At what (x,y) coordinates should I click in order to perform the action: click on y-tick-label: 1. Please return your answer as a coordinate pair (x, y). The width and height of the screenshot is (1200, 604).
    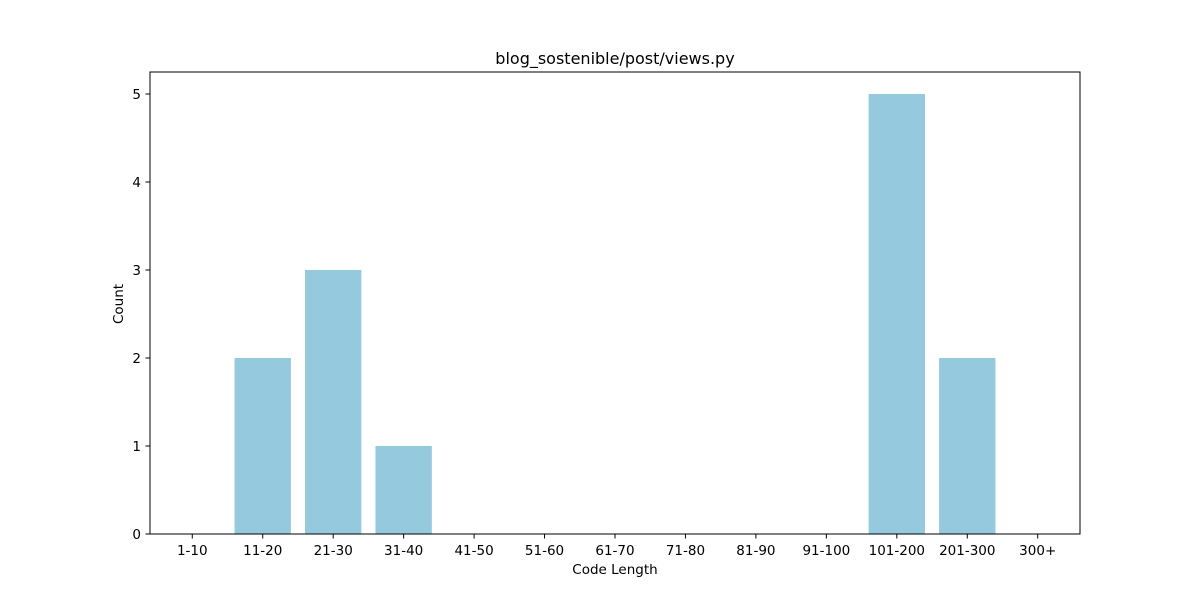
    Looking at the image, I should click on (136, 447).